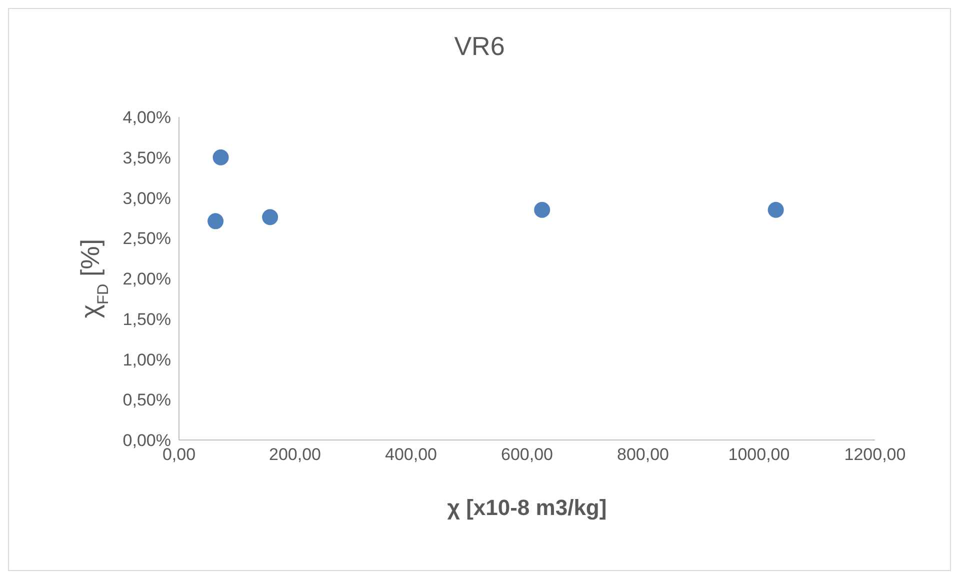  Describe the element at coordinates (146, 238) in the screenshot. I see `y-tick-label: 2,50%` at that location.